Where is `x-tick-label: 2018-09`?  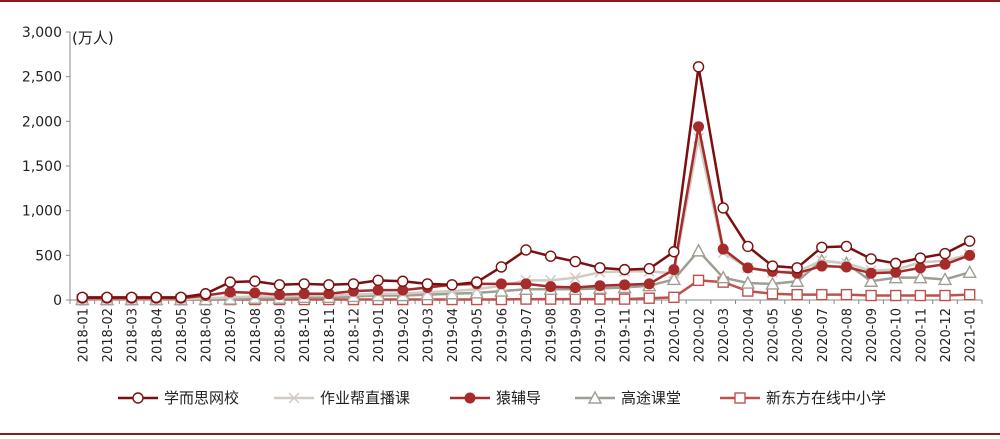
x-tick-label: 2018-09 is located at coordinates (281, 335).